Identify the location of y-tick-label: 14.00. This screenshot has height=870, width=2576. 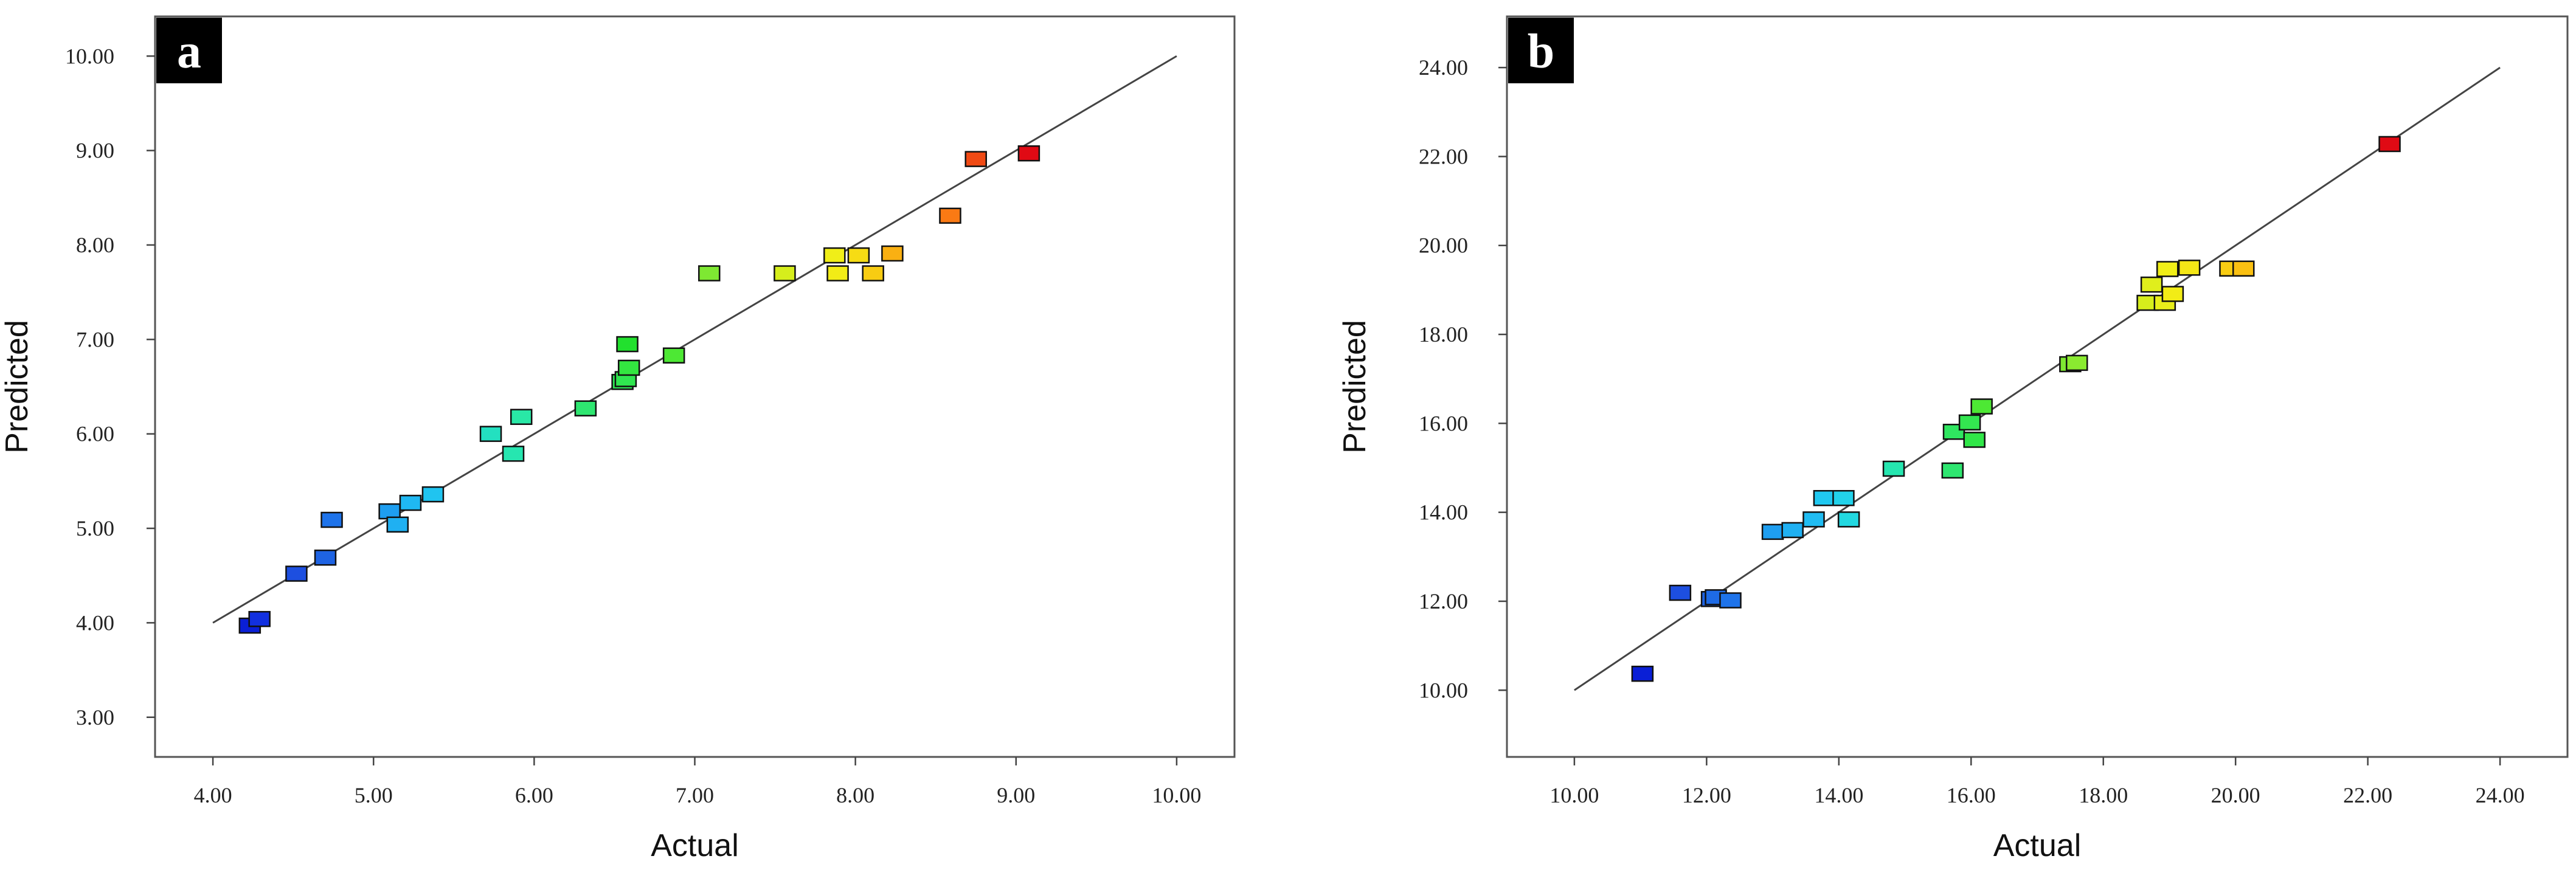
(1443, 513).